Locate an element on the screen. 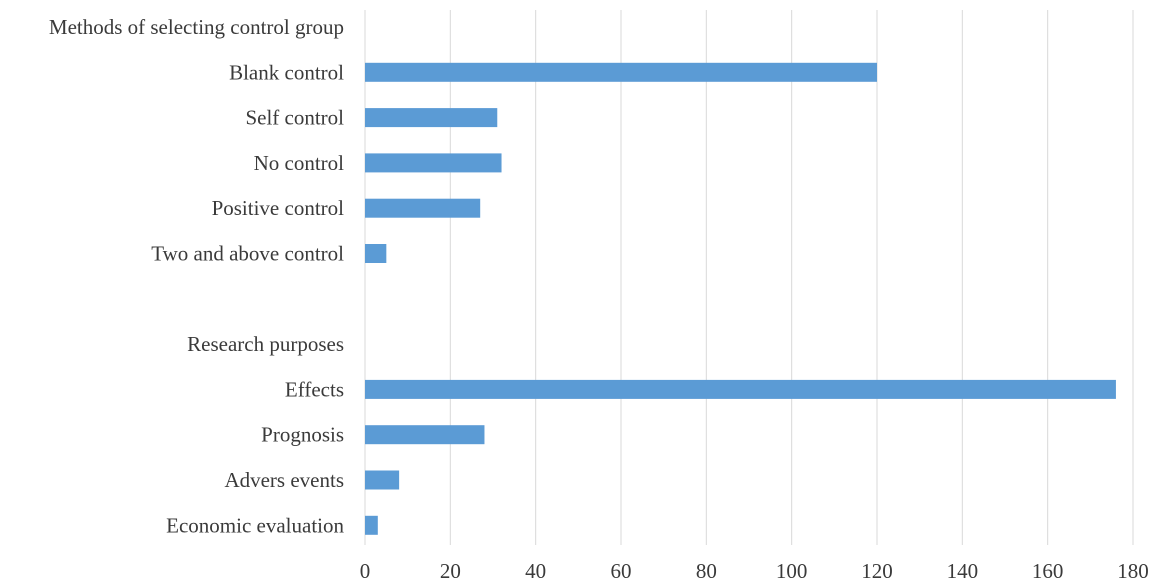 This screenshot has height=586, width=1158. x-tick-label: 180 is located at coordinates (1133, 571).